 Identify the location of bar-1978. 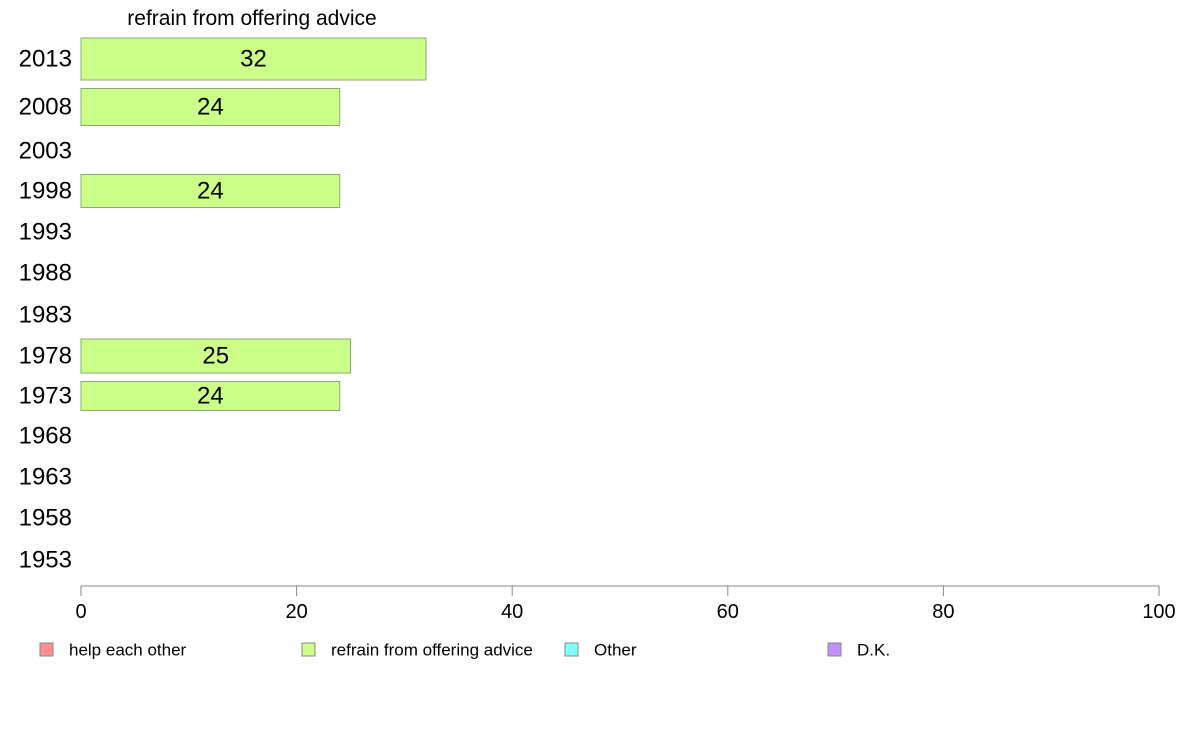
(215, 356).